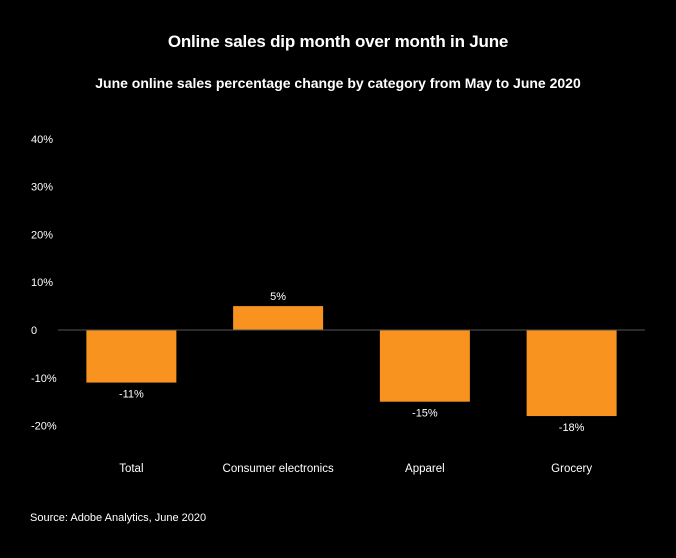 The image size is (676, 558). Describe the element at coordinates (118, 518) in the screenshot. I see `source-note: Source: Adobe Analytics, June 2020` at that location.